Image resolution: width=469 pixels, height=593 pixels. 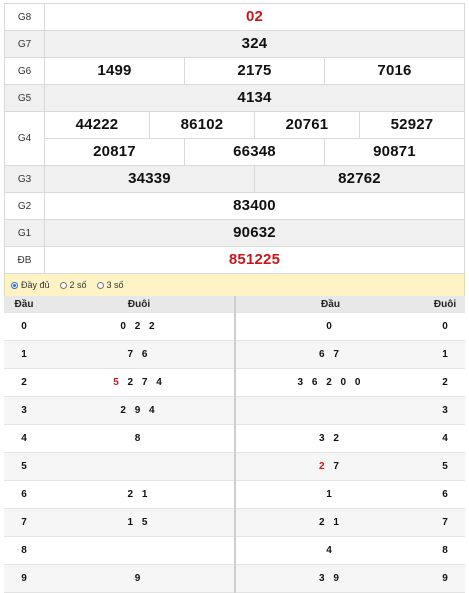 I want to click on loto-digits: 8, so click(x=139, y=438).